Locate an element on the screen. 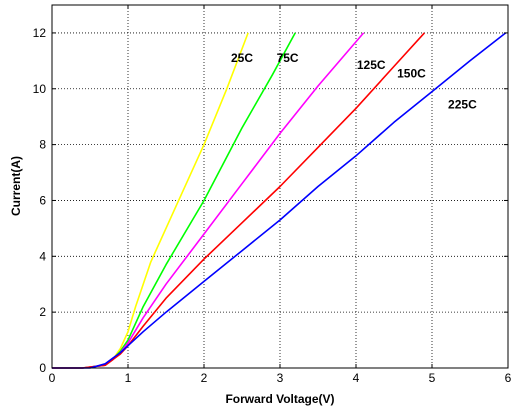 This screenshot has height=414, width=511. series-labels: 25C 75C 125C 150C 225C is located at coordinates (354, 81).